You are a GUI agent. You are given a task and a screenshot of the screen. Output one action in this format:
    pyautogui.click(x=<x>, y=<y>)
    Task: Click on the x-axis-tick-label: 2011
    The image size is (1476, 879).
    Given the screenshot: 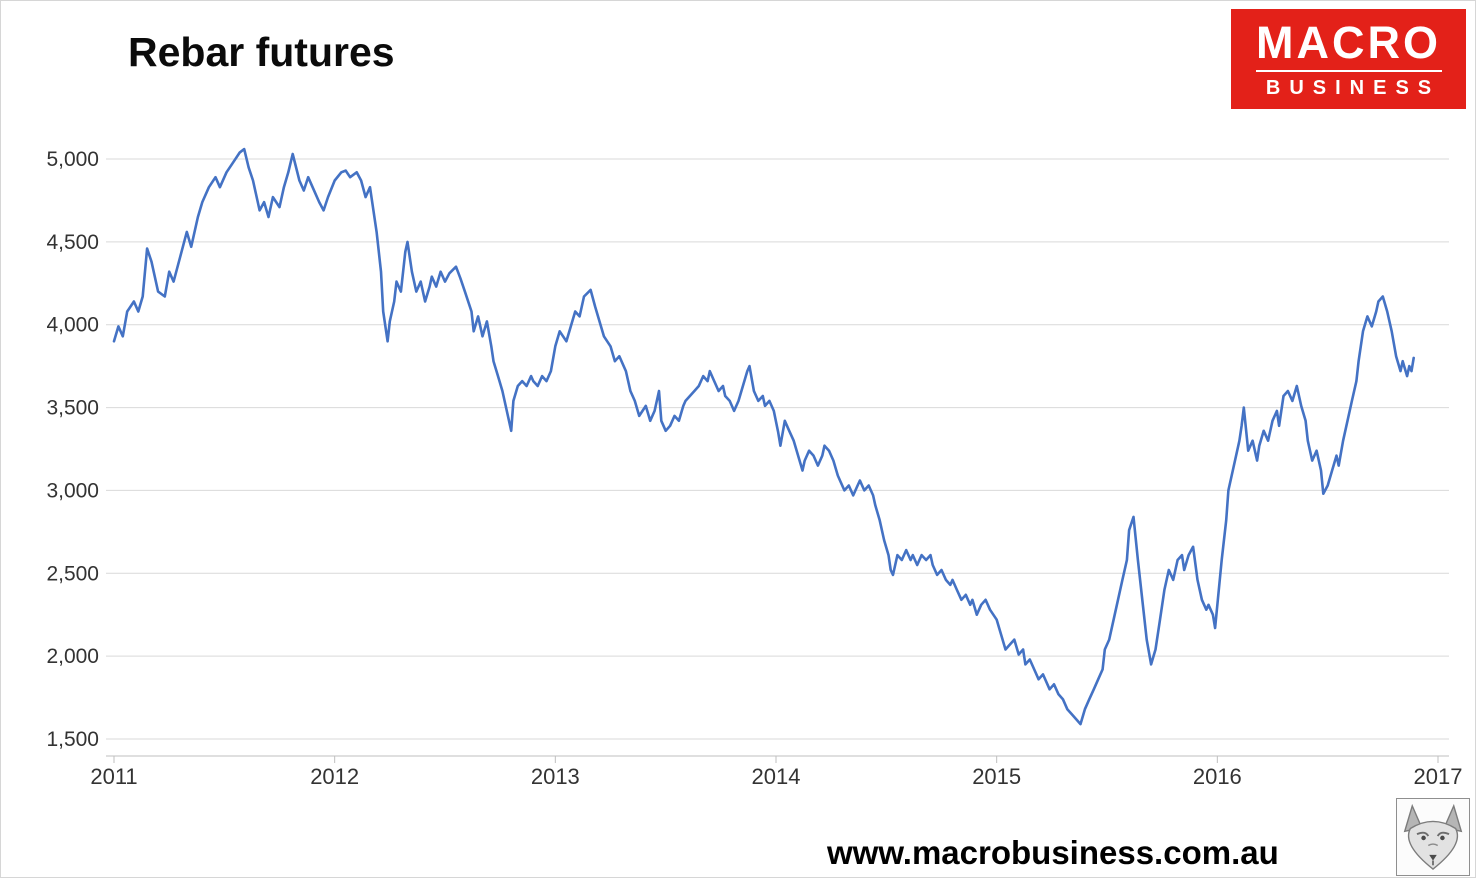 What is the action you would take?
    pyautogui.click(x=113, y=776)
    